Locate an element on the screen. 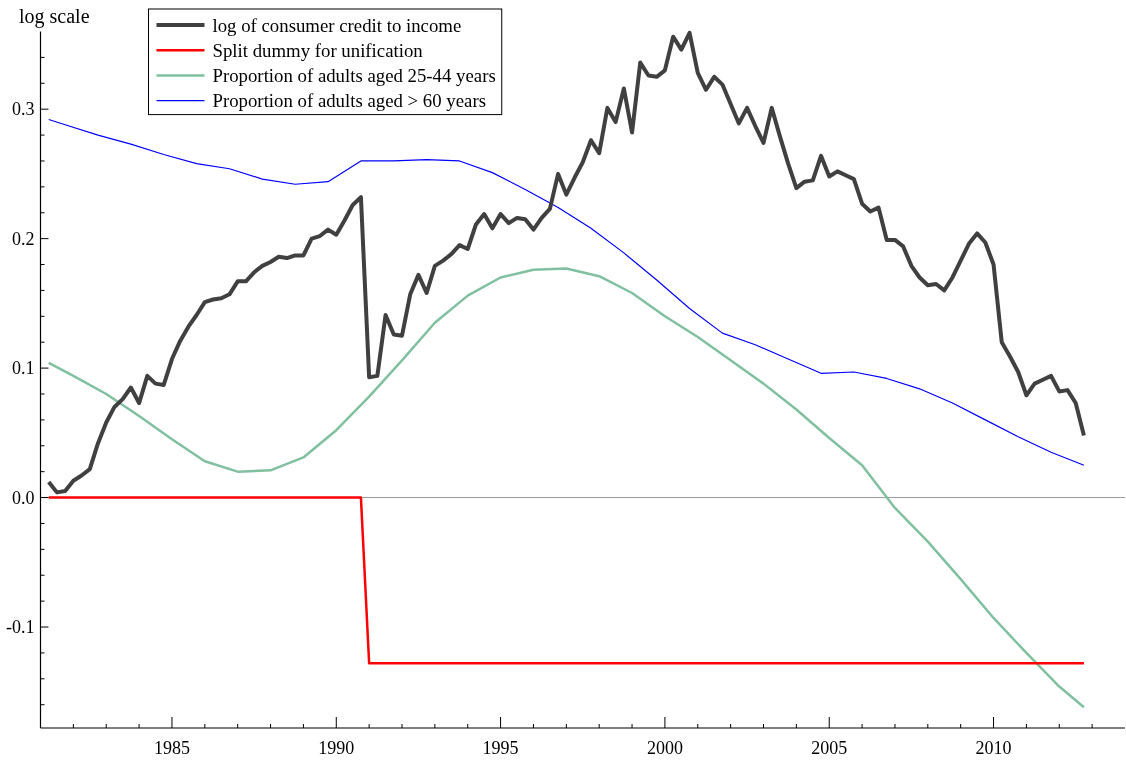  legend-label: log of consumer credit to income is located at coordinates (337, 25).